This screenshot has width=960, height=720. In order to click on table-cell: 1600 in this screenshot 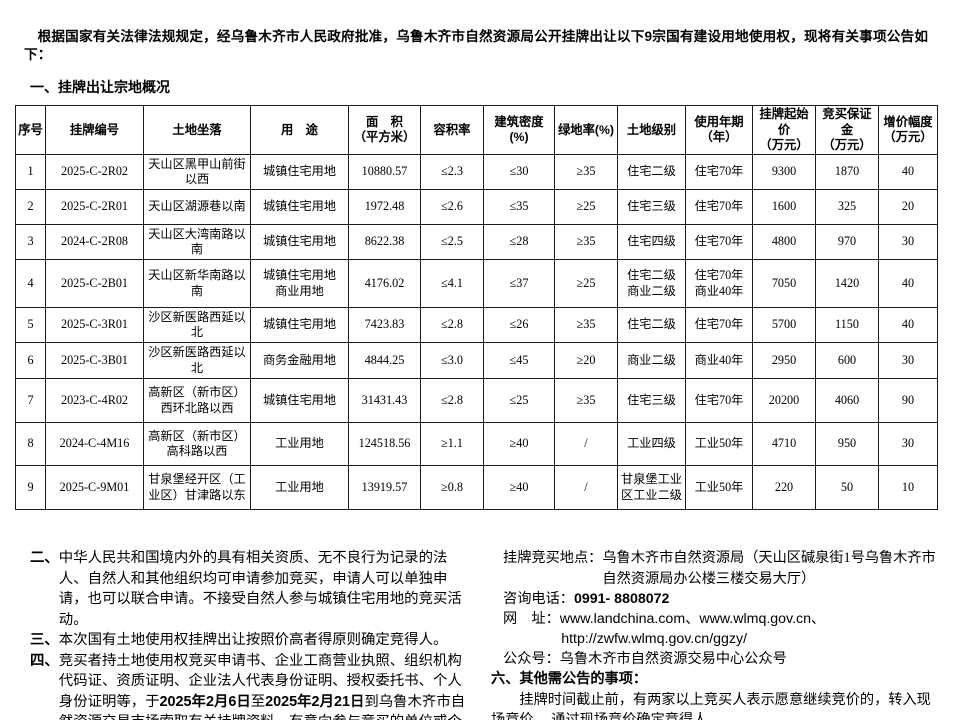, I will do `click(784, 207)`.